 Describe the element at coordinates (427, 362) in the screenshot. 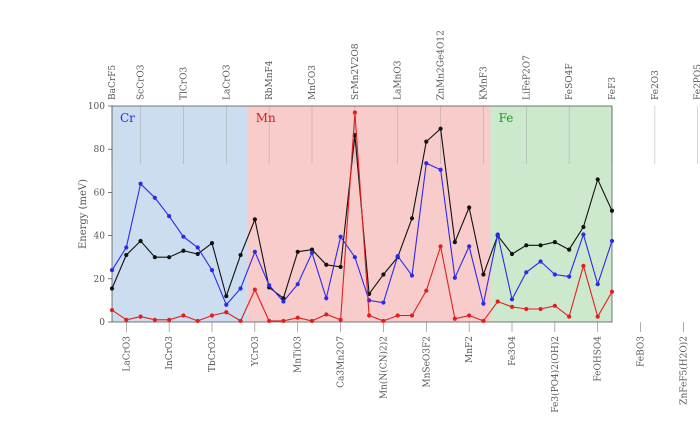

I see `bottom-compound-label: MnSeO3F2` at that location.